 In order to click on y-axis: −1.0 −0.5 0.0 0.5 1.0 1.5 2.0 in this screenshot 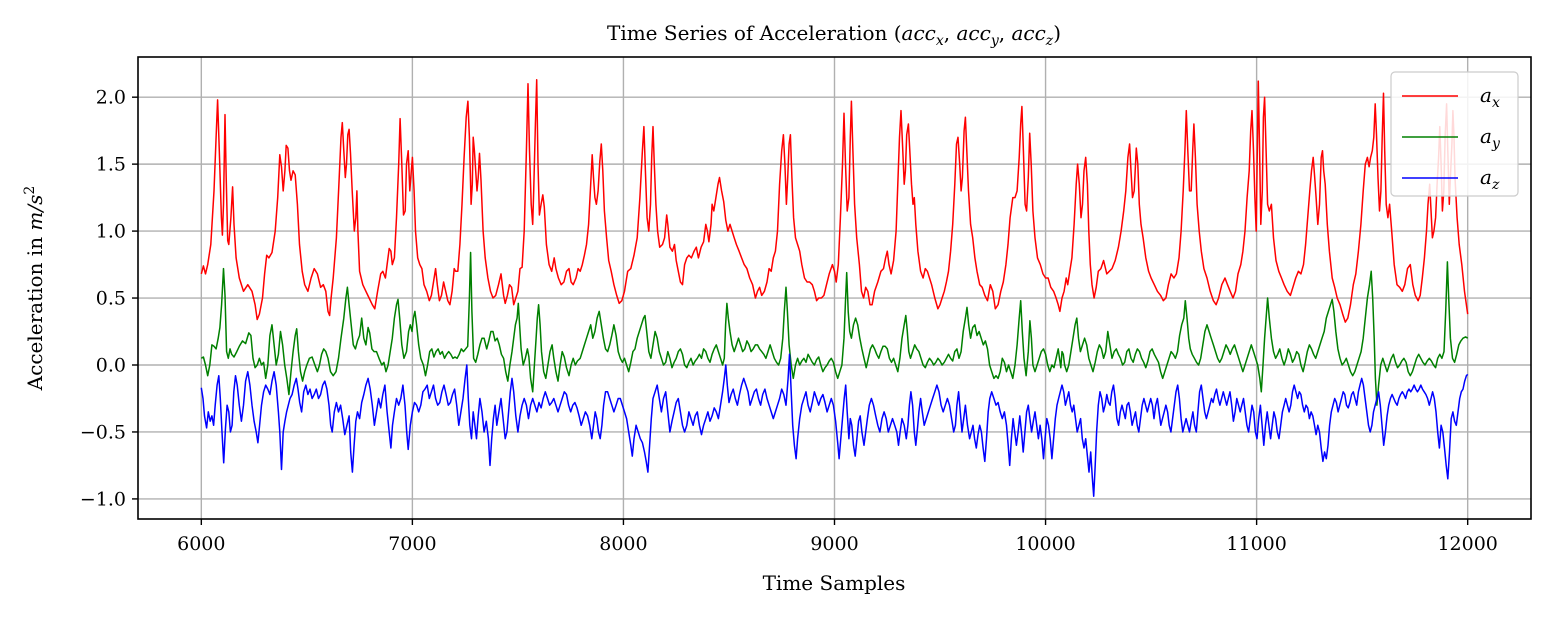, I will do `click(109, 298)`.